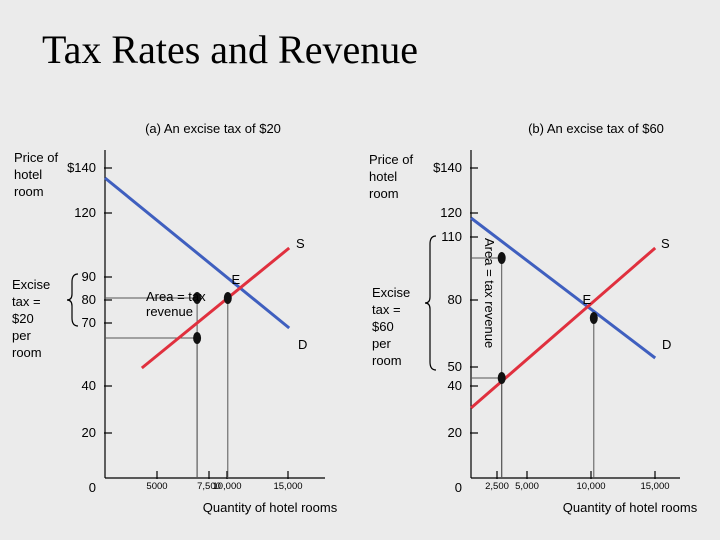  Describe the element at coordinates (497, 486) in the screenshot. I see `x-tick-label: 2,500` at that location.